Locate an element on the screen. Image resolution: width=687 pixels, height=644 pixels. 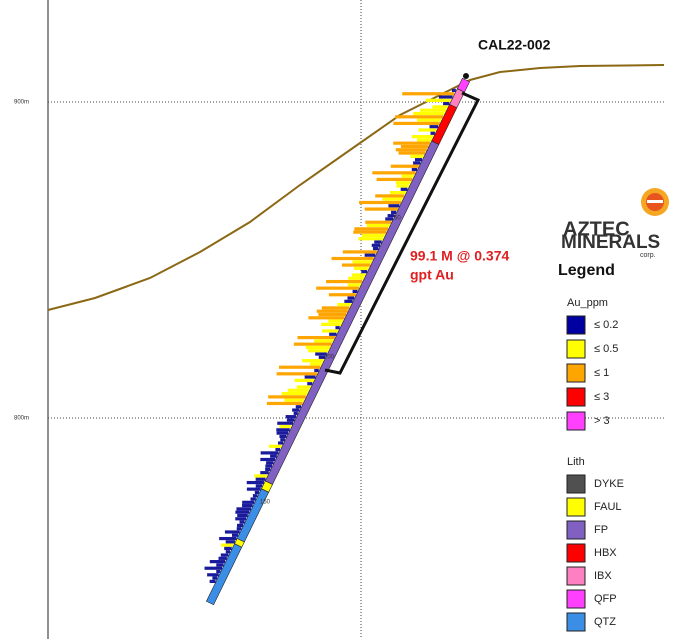
intercept-text: 99.1 M @ 0.374 is located at coordinates (459, 256).